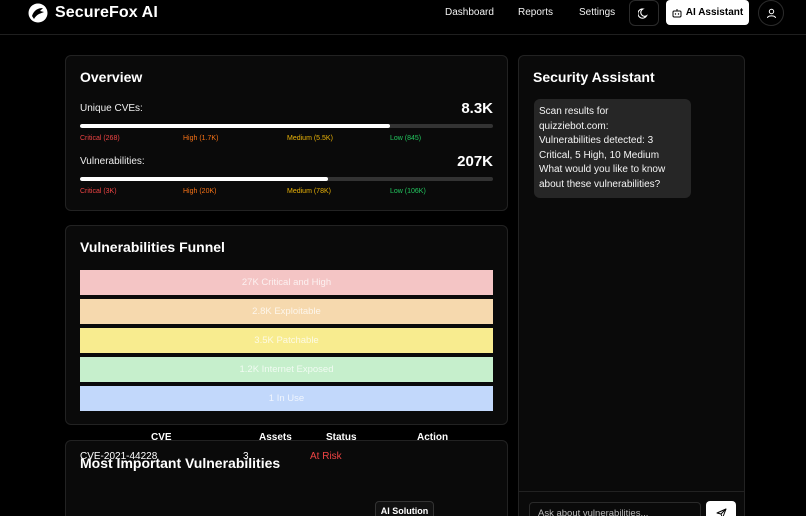  What do you see at coordinates (111, 77) in the screenshot?
I see `overview-title: Overview` at bounding box center [111, 77].